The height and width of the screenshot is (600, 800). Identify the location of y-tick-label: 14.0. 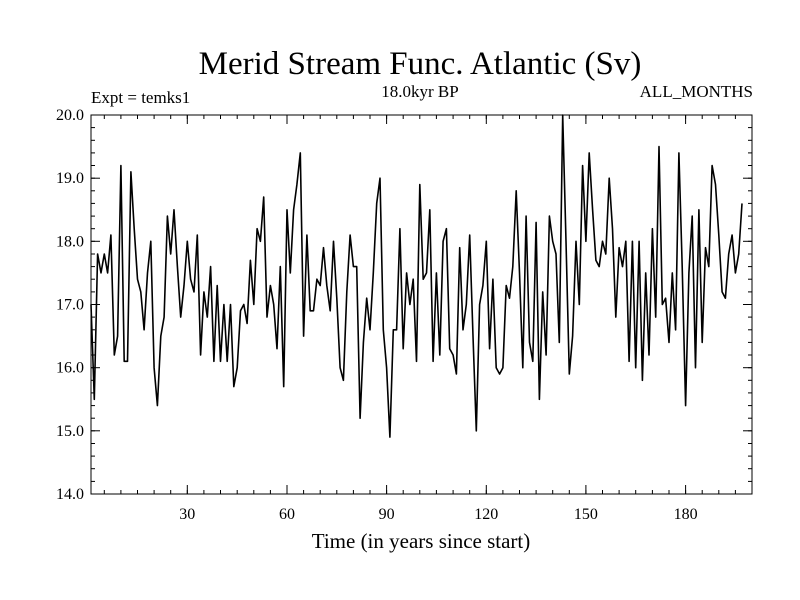
(70, 494).